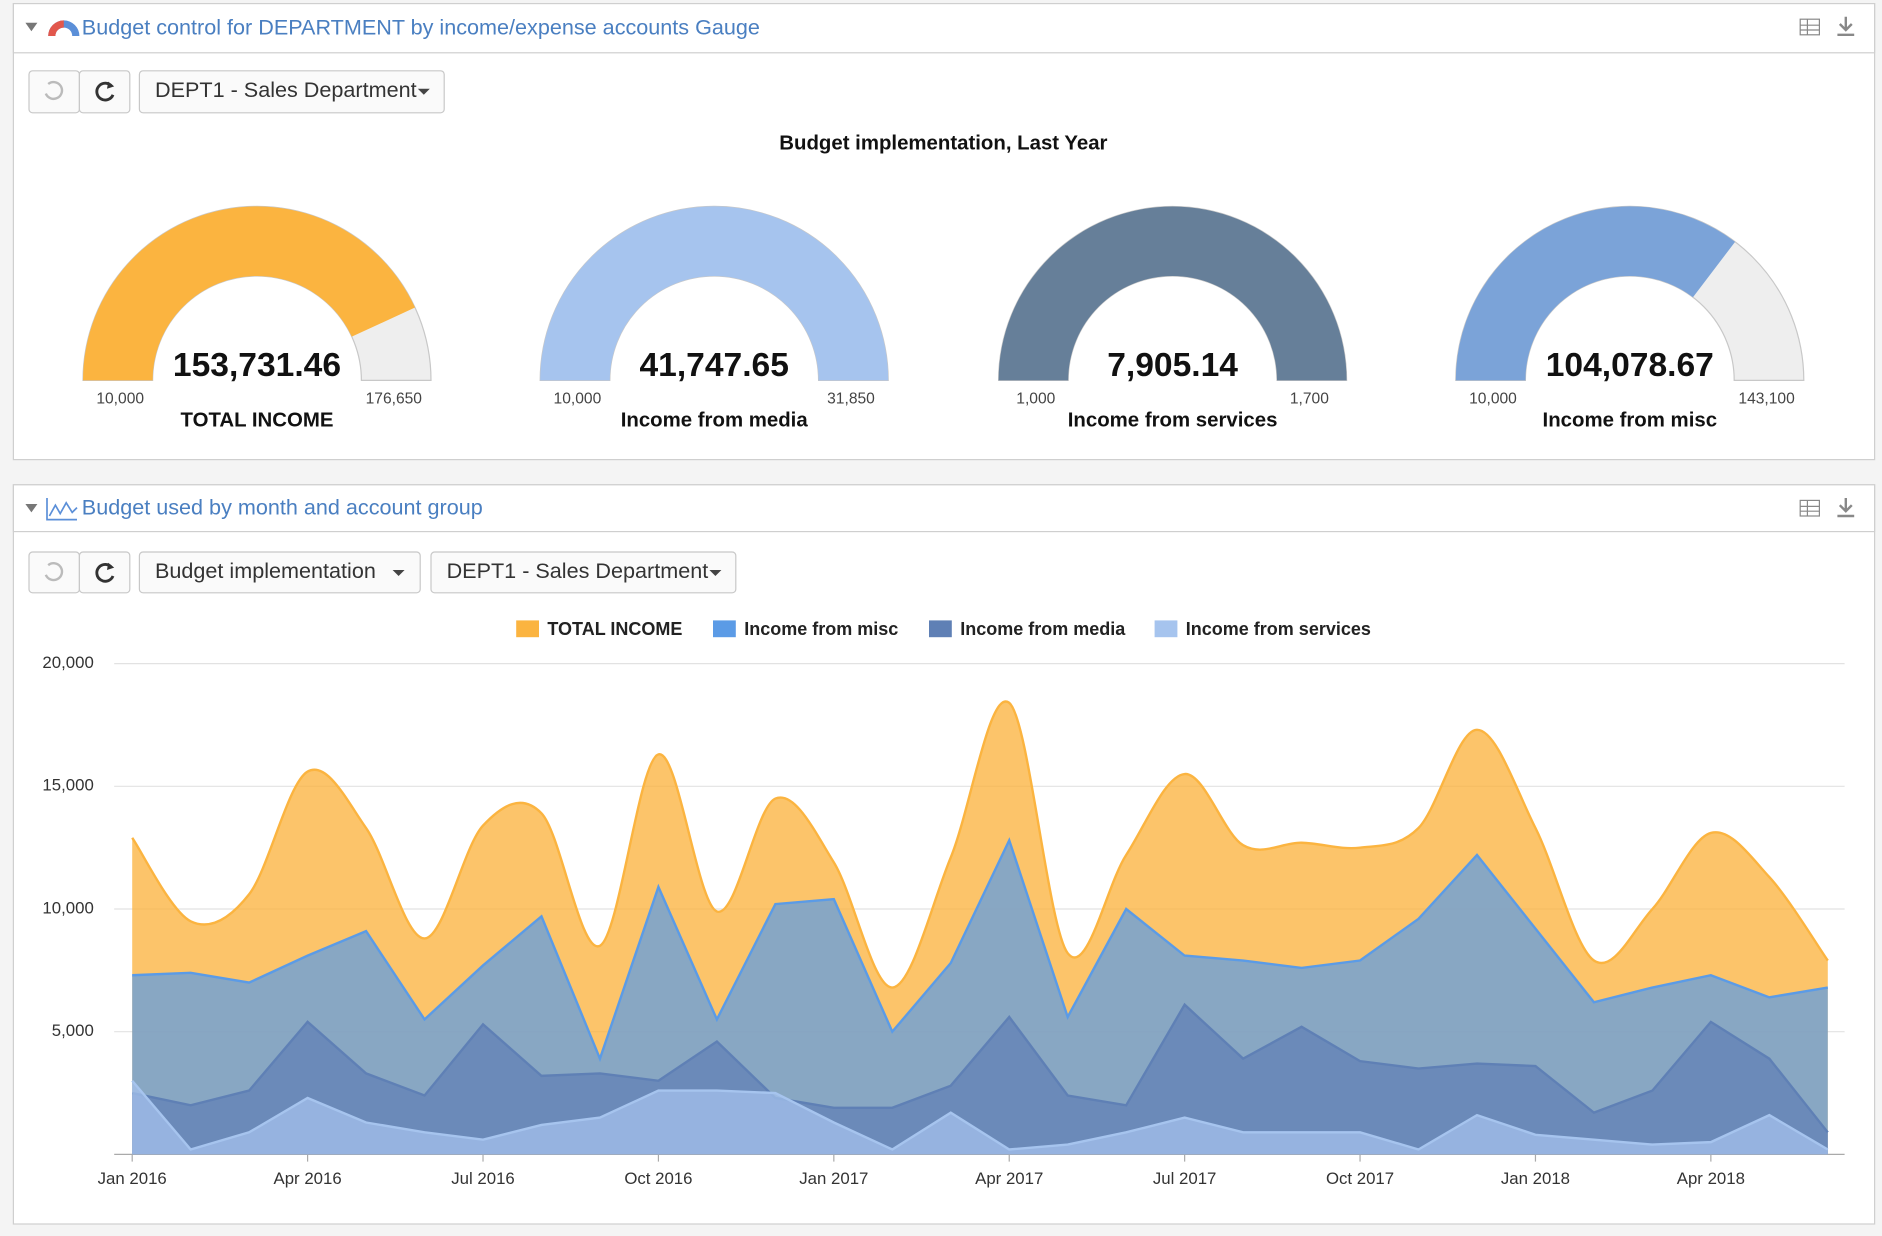 The height and width of the screenshot is (1236, 1882). What do you see at coordinates (394, 399) in the screenshot?
I see `gauge-max: 176,650` at bounding box center [394, 399].